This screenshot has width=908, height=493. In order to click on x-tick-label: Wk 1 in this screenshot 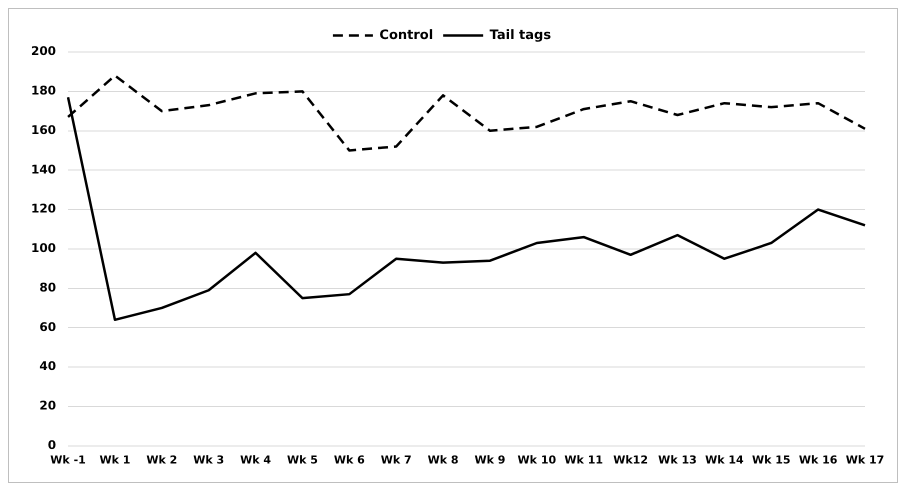, I will do `click(114, 459)`.